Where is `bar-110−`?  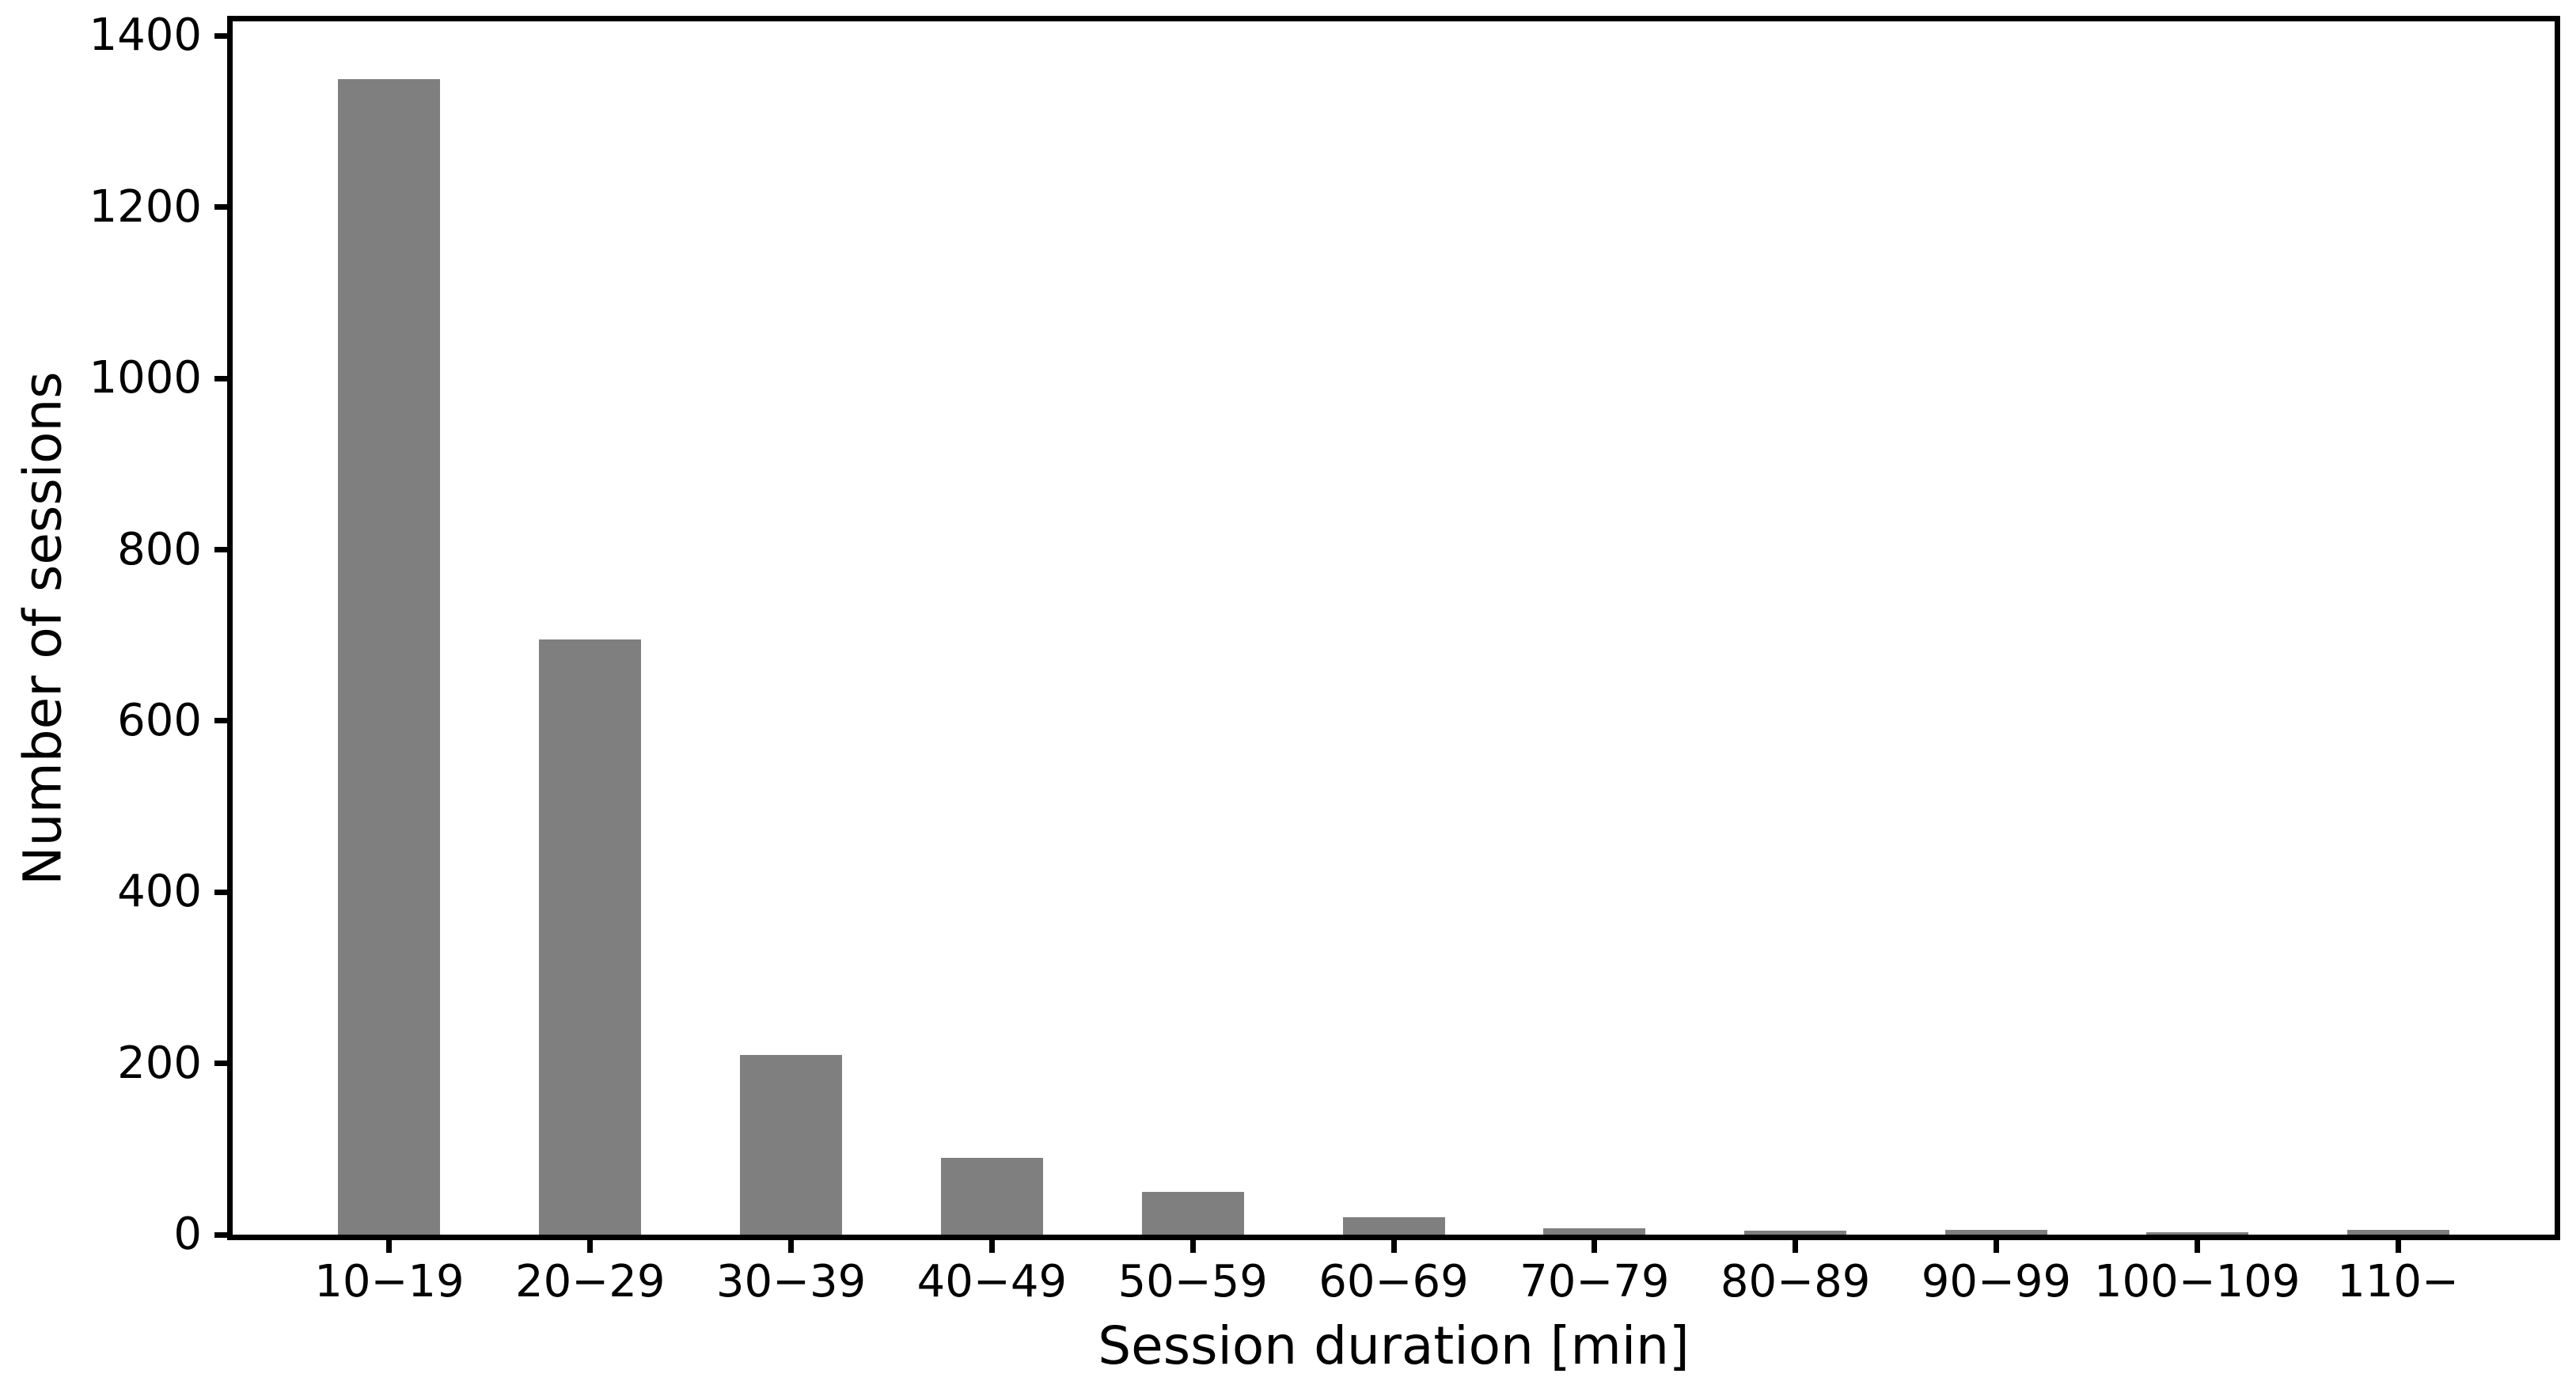
bar-110− is located at coordinates (2397, 1232).